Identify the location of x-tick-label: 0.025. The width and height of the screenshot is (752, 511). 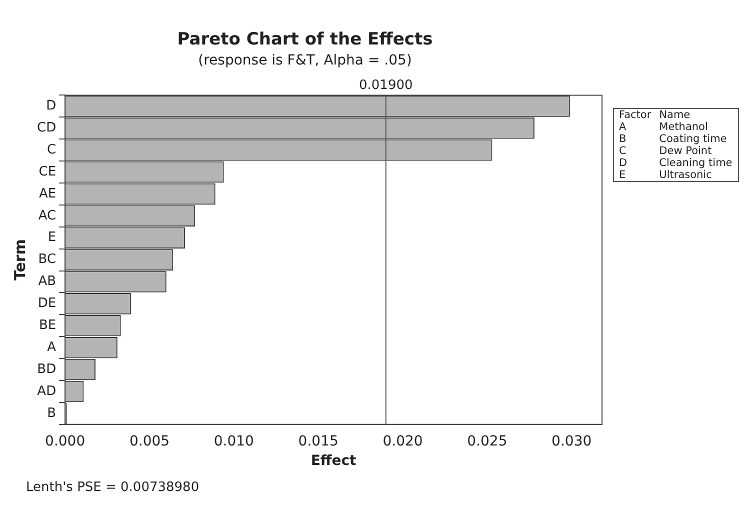
(487, 441).